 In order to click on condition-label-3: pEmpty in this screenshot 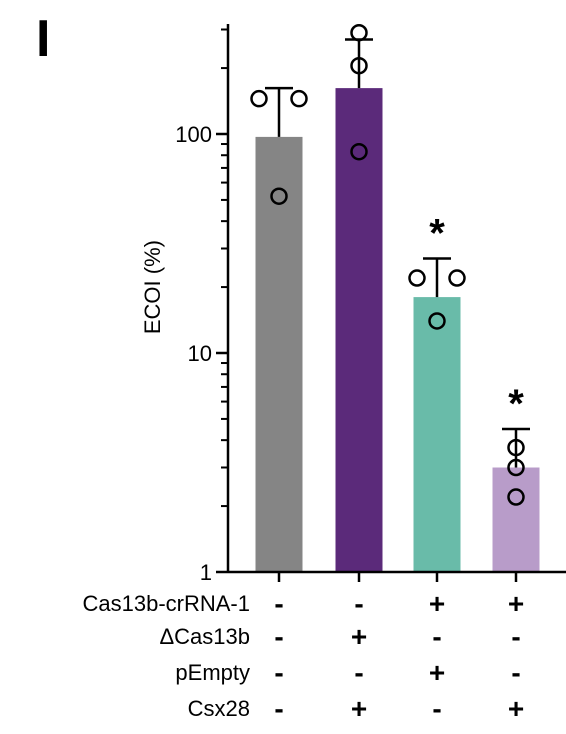, I will do `click(212, 672)`.